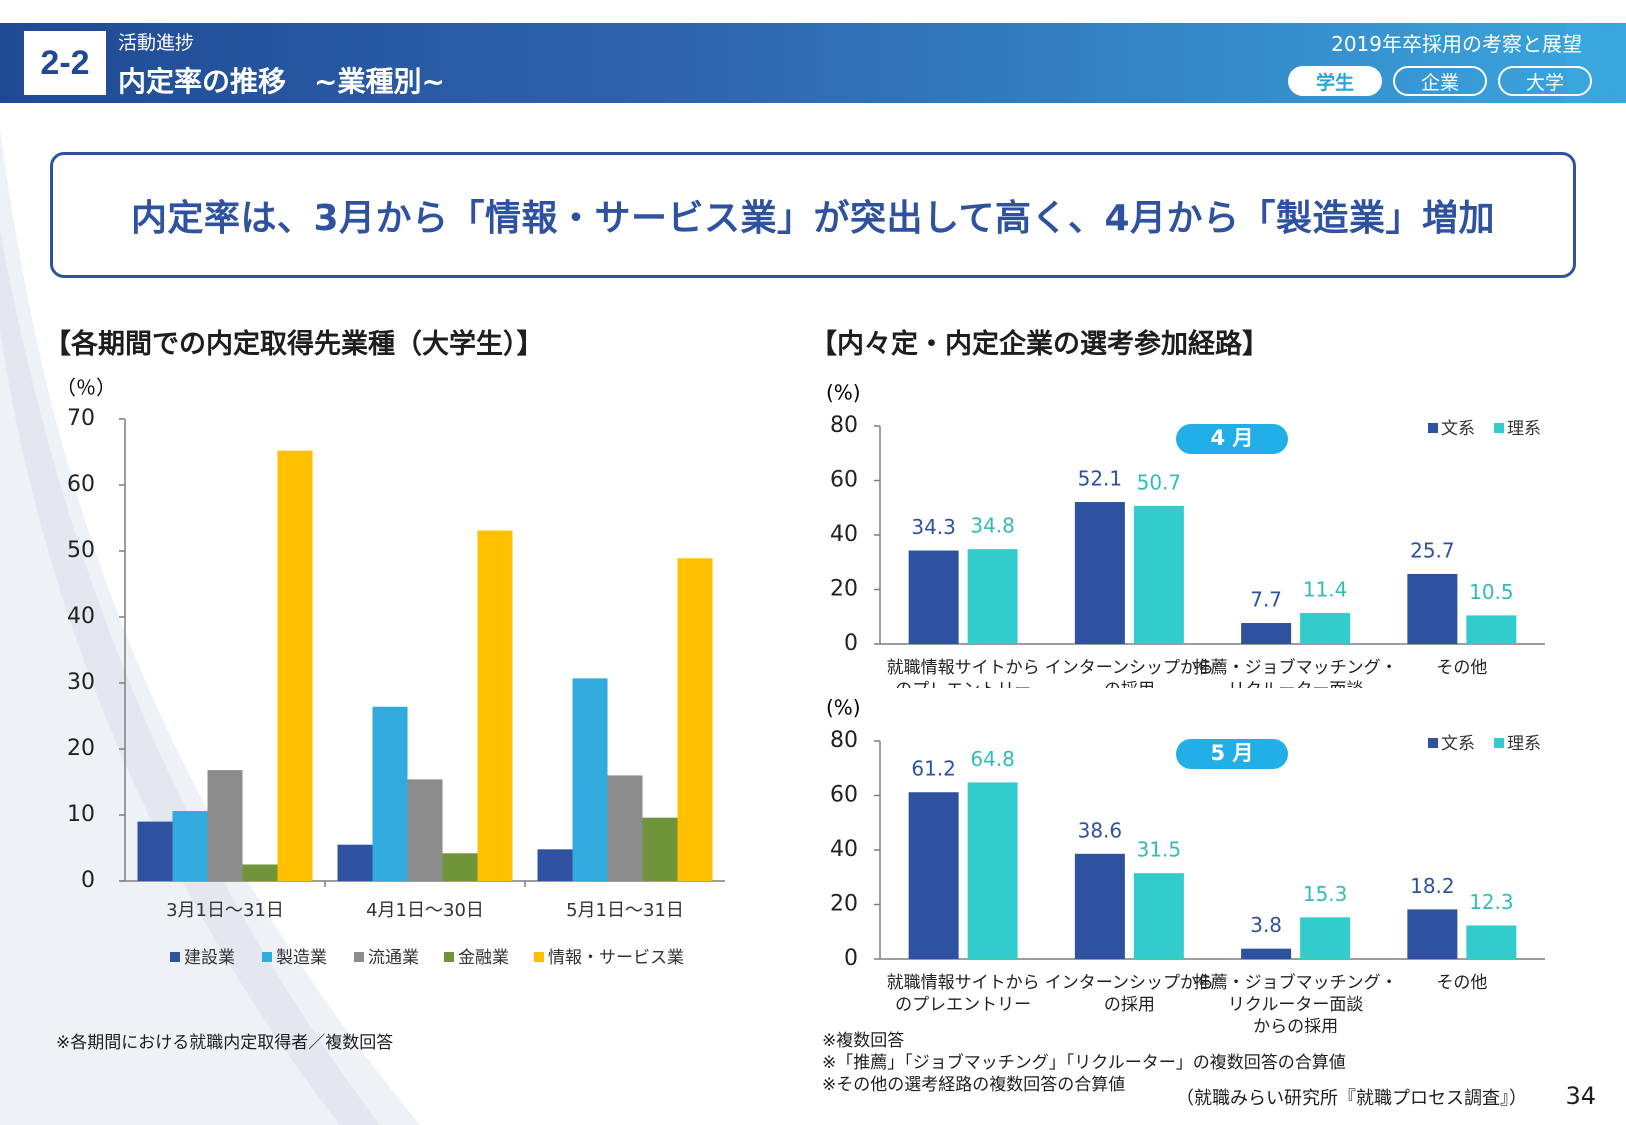 The height and width of the screenshot is (1125, 1626). What do you see at coordinates (81, 814) in the screenshot?
I see `y-tick-label: 10` at bounding box center [81, 814].